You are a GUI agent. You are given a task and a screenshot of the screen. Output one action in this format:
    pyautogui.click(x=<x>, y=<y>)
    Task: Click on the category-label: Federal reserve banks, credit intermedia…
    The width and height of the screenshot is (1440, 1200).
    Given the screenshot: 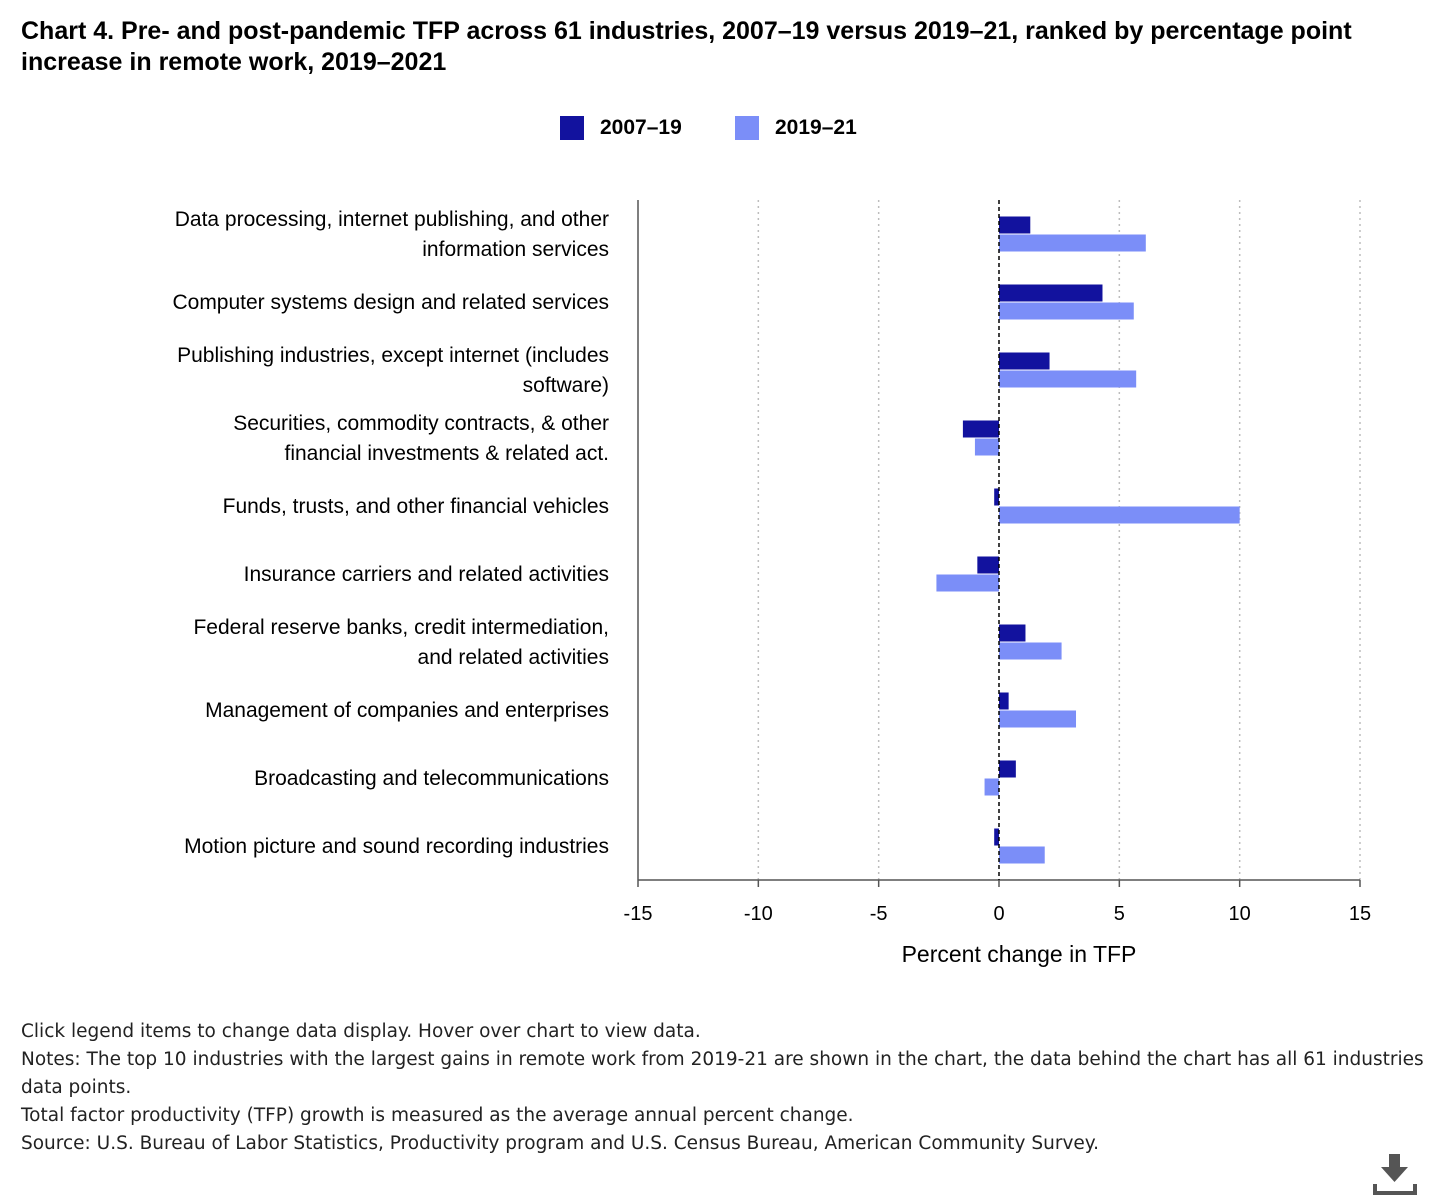 What is the action you would take?
    pyautogui.click(x=401, y=642)
    